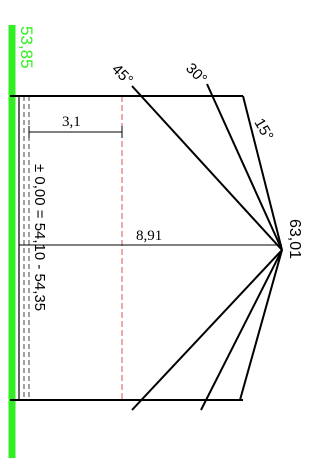 Image resolution: width=326 pixels, height=461 pixels. I want to click on angle-line-30-upper, so click(244, 167).